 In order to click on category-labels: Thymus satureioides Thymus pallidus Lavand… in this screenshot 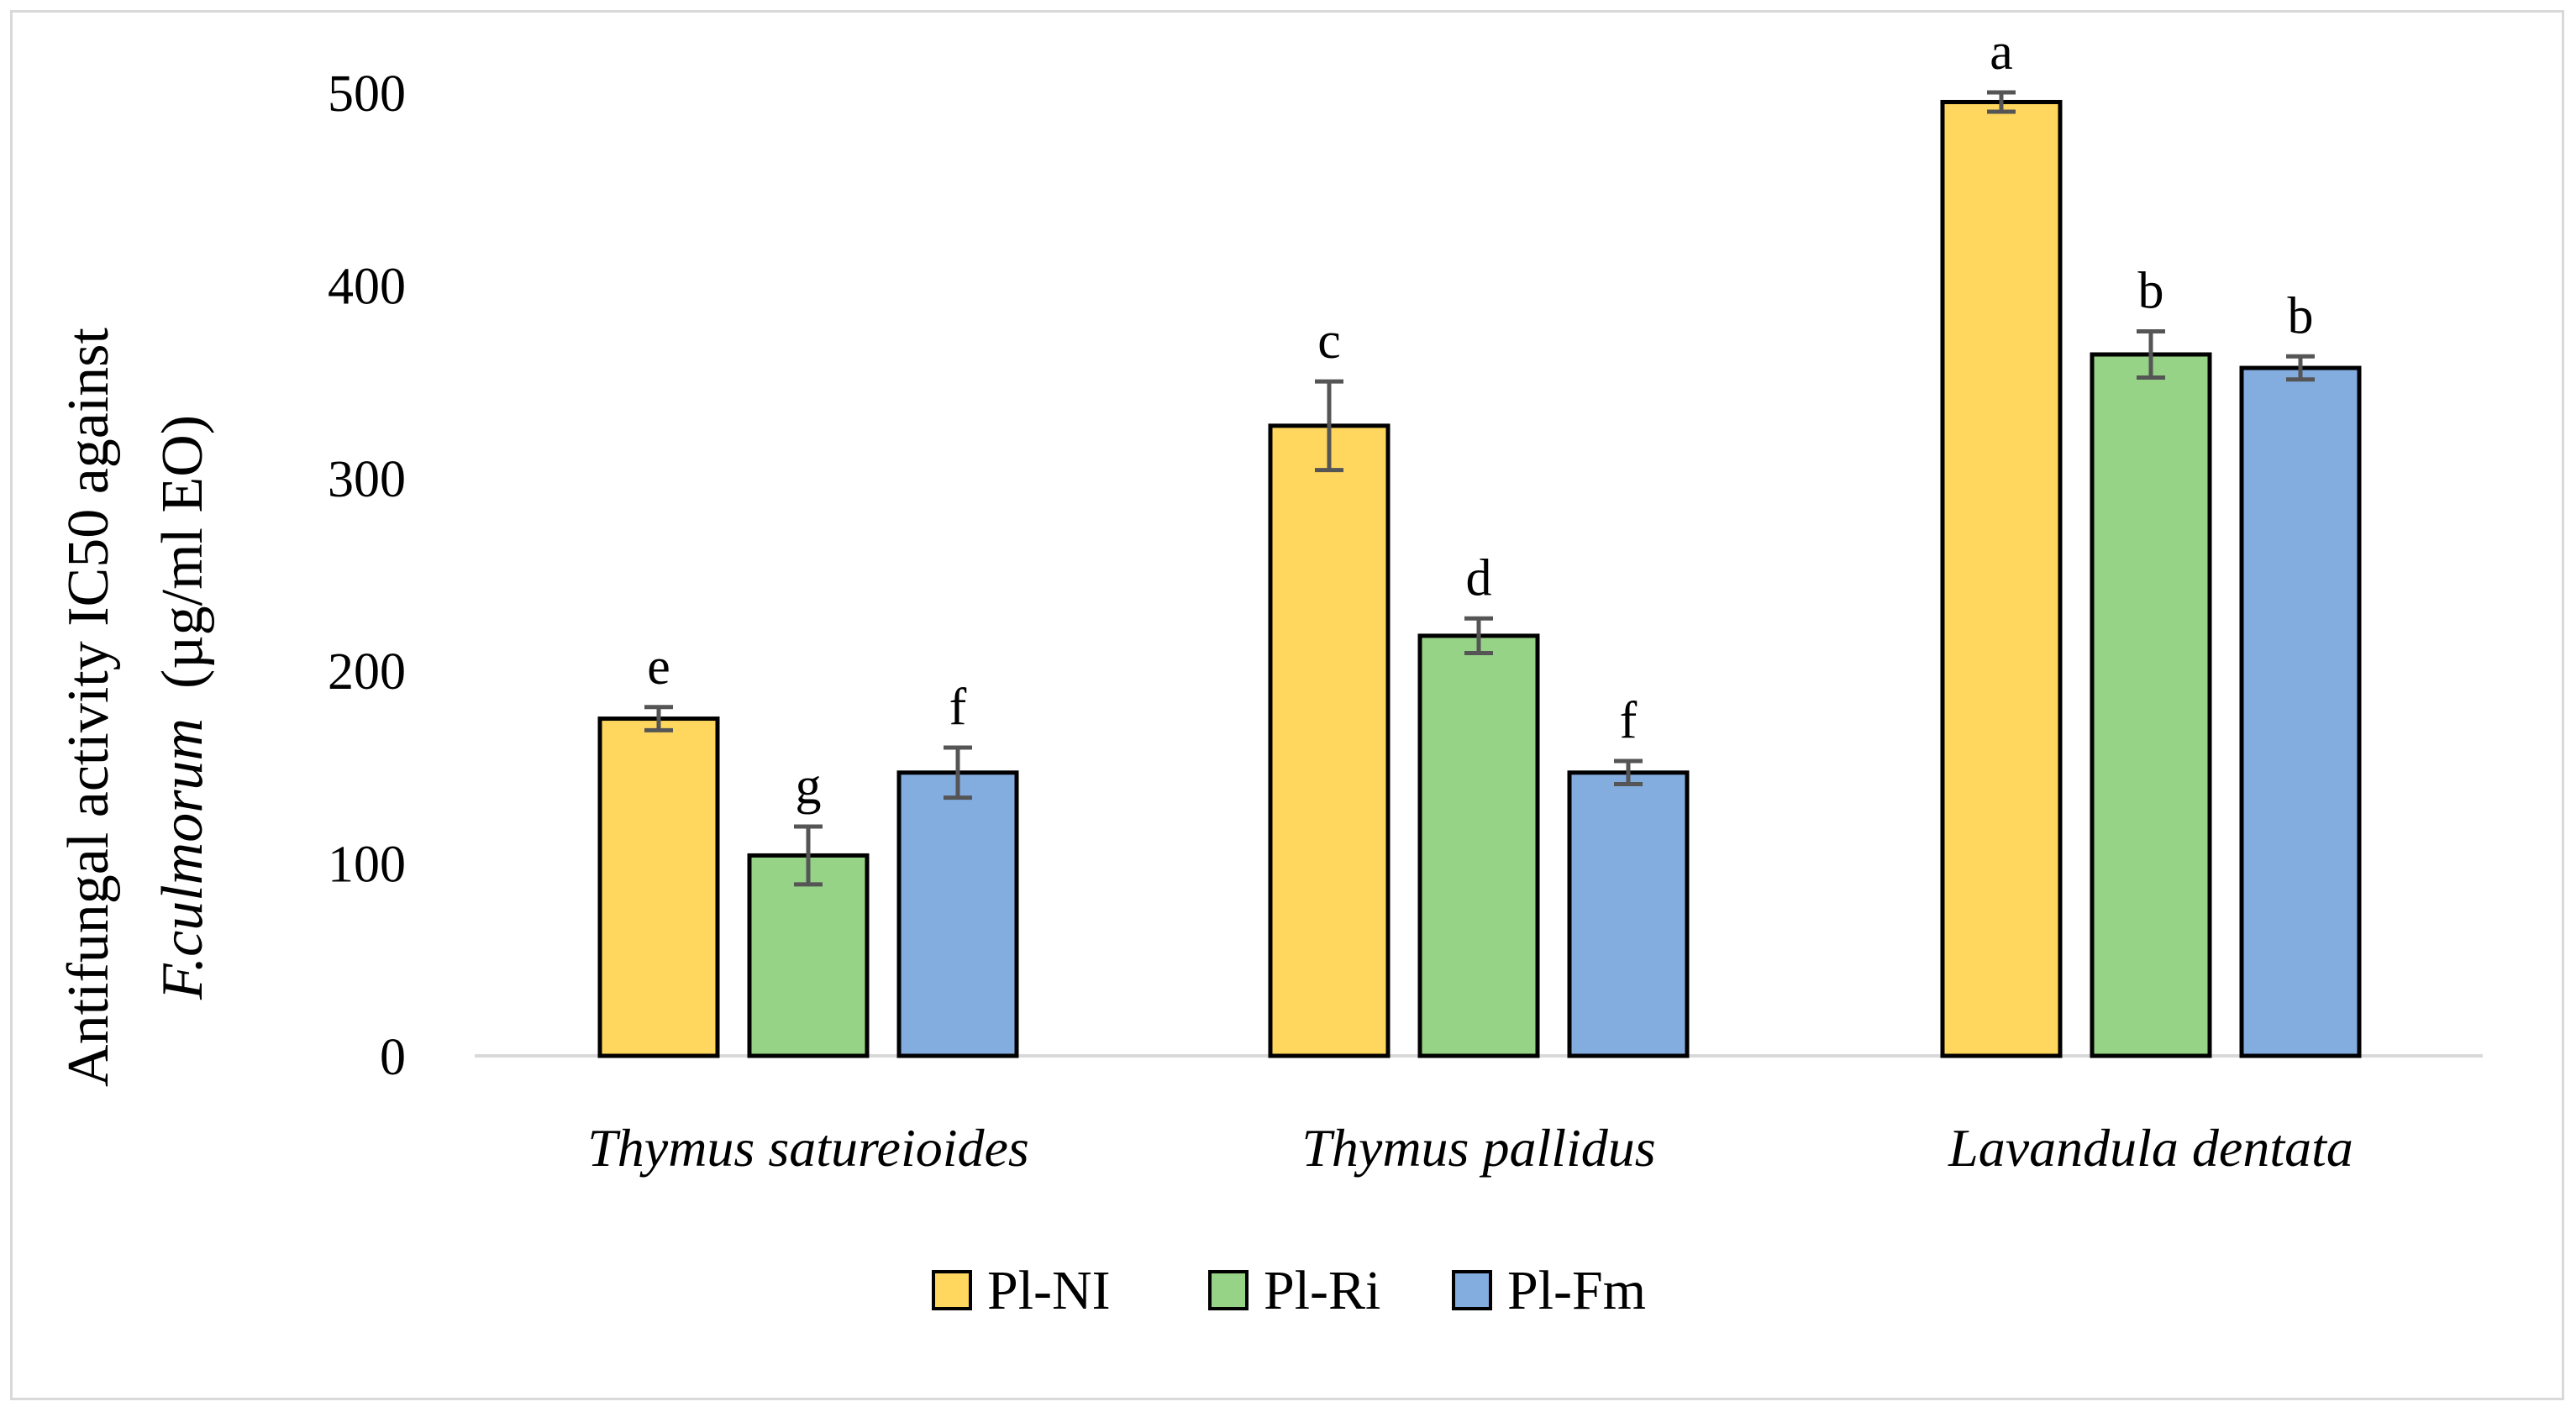, I will do `click(1470, 1148)`.